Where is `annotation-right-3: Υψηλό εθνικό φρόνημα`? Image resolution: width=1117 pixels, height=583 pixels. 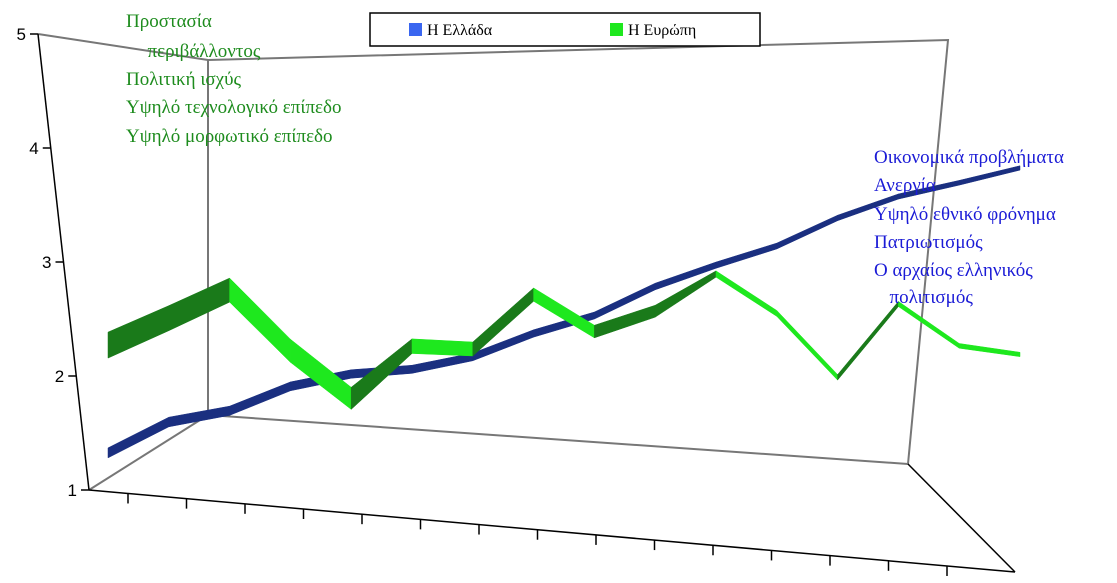 annotation-right-3: Υψηλό εθνικό φρόνημα is located at coordinates (965, 214).